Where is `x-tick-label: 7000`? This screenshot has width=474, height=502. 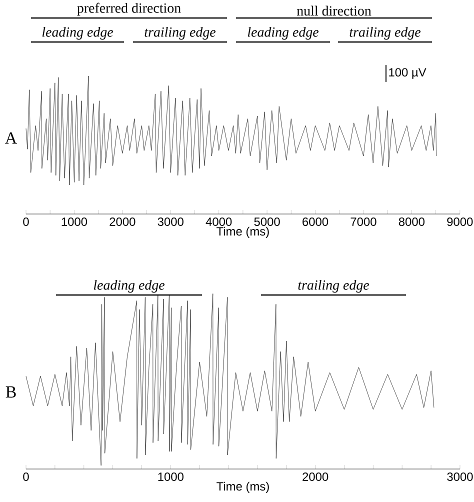 x-tick-label: 7000 is located at coordinates (363, 222).